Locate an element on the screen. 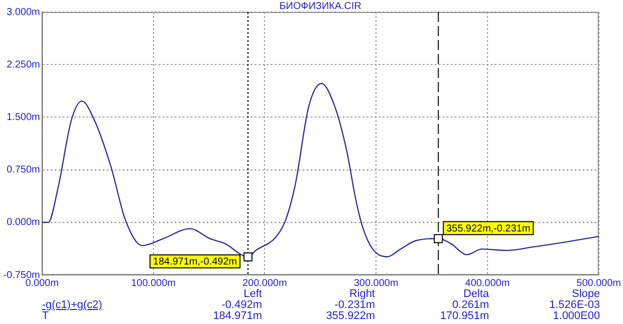 This screenshot has width=623, height=324. annotation: 355.922m,-0.231m is located at coordinates (488, 228).